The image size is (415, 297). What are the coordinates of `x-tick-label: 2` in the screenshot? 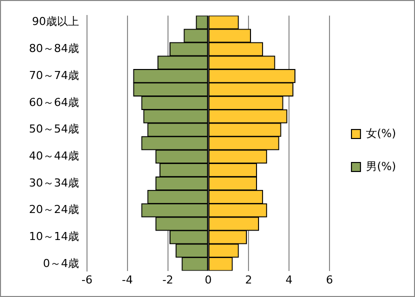 It's located at (248, 279).